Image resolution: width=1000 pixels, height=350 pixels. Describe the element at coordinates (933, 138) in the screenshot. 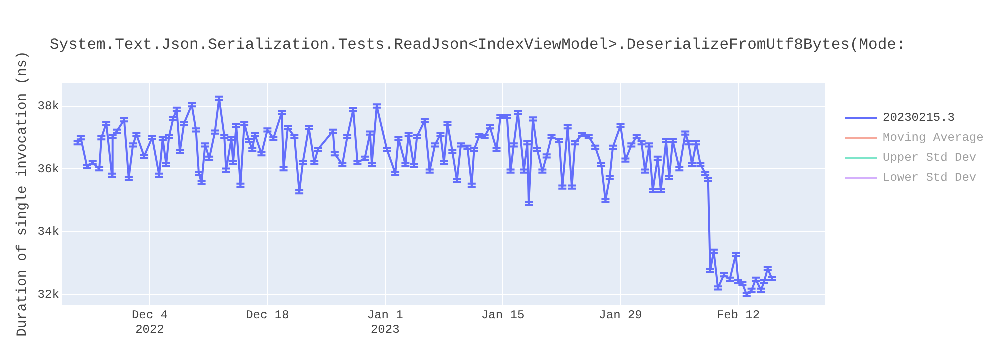

I see `legend-label: Moving Average` at that location.